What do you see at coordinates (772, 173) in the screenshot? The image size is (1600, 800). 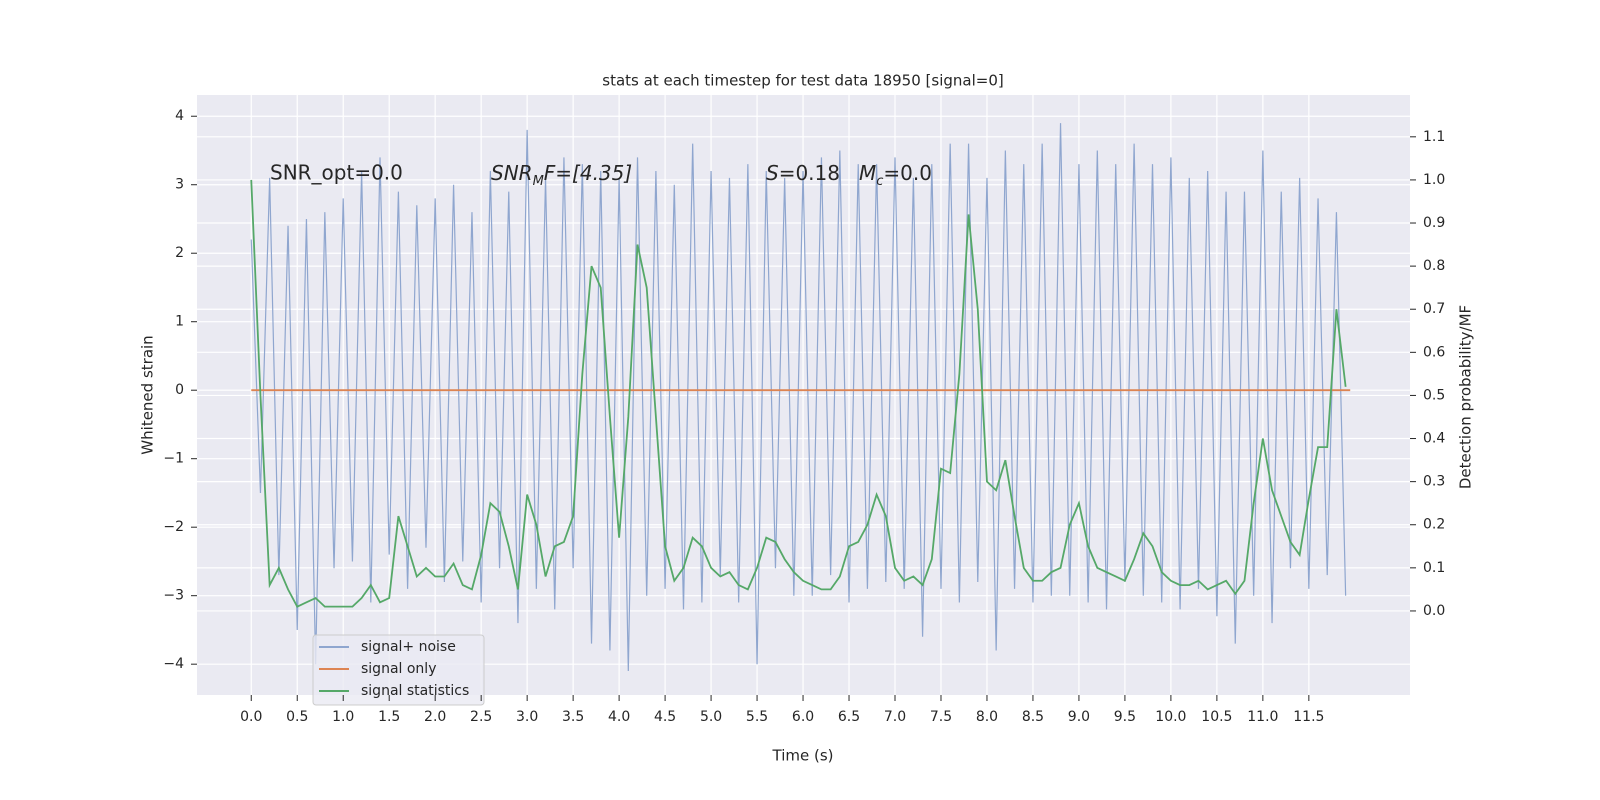 I see `annotation-part: S` at bounding box center [772, 173].